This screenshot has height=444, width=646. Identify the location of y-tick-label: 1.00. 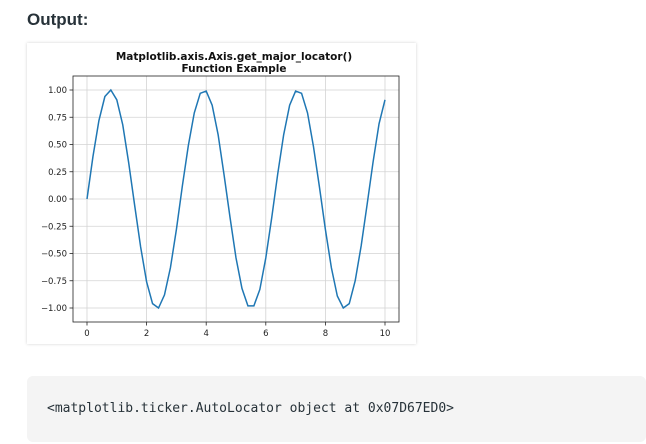
(57, 91).